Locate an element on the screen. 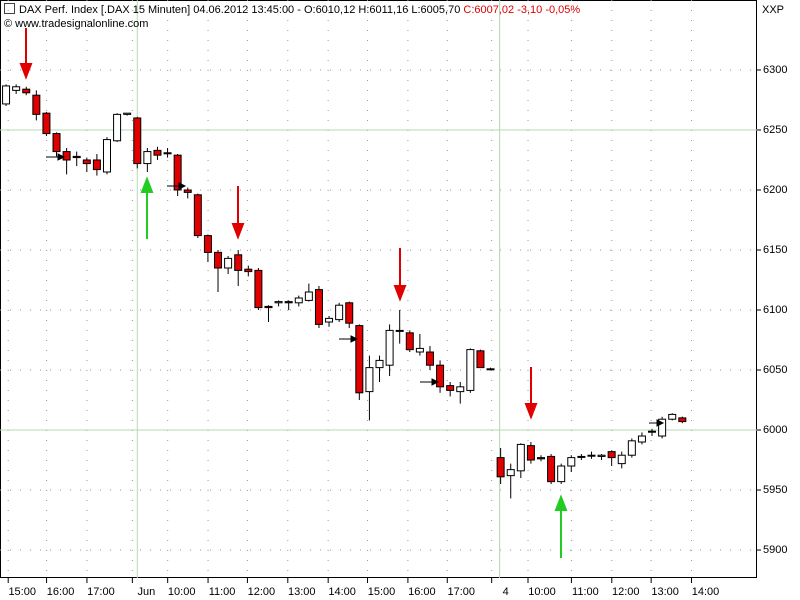 This screenshot has width=800, height=600. x-tick-label: 13:00 is located at coordinates (302, 592).